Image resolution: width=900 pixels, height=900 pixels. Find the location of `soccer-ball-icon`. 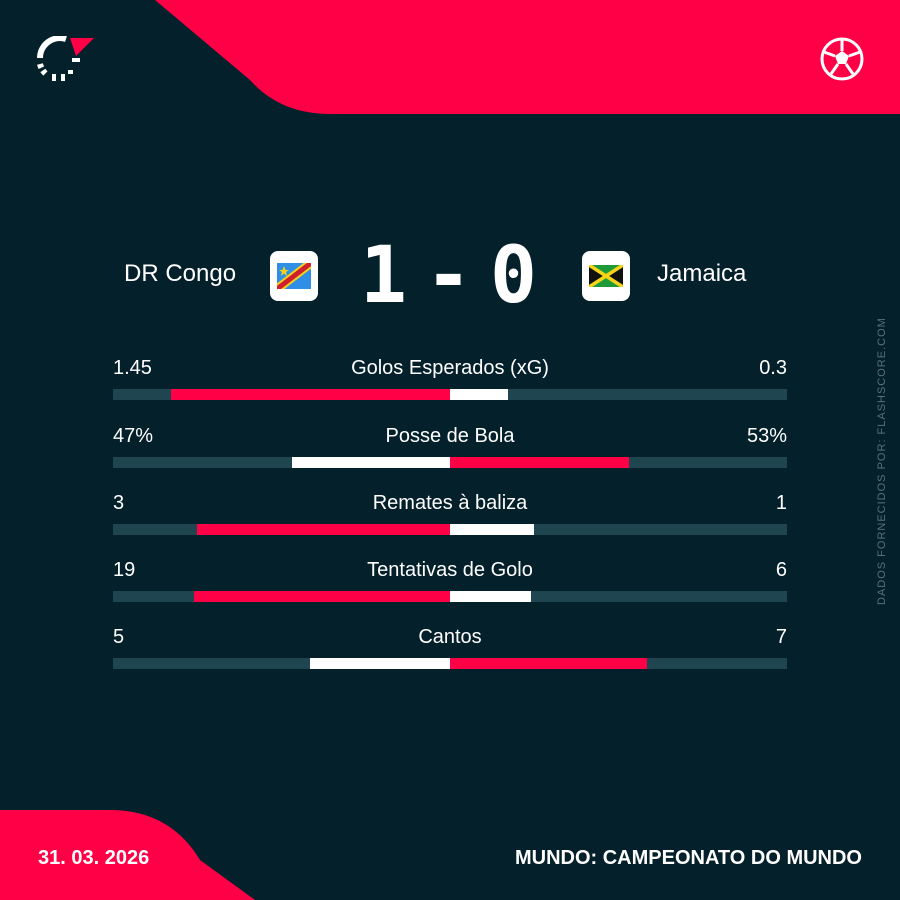

soccer-ball-icon is located at coordinates (842, 59).